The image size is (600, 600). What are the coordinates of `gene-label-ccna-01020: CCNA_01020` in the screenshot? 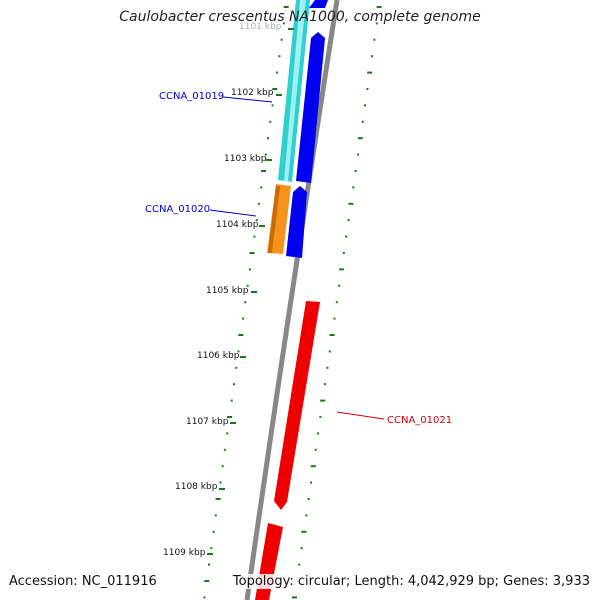 It's located at (177, 209).